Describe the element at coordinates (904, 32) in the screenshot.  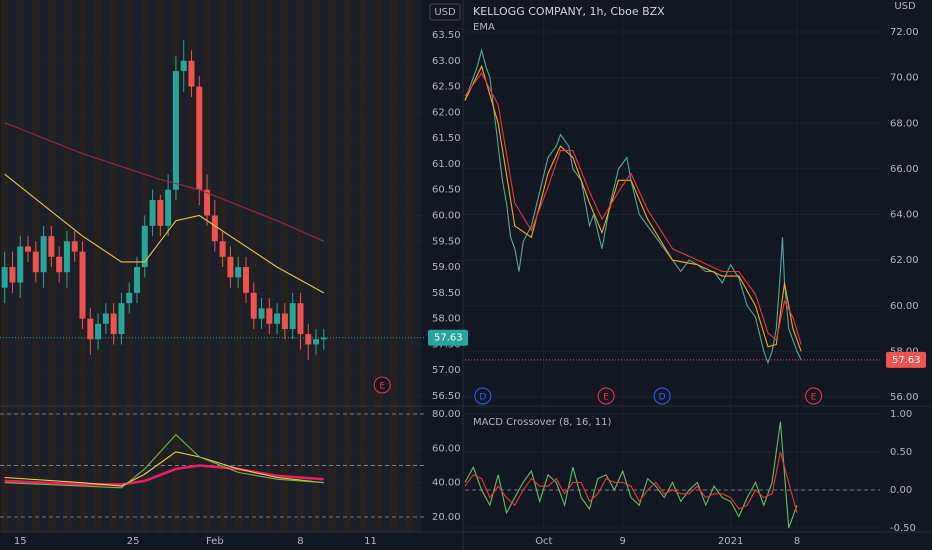
I see `y-tick-label: 72.00` at that location.